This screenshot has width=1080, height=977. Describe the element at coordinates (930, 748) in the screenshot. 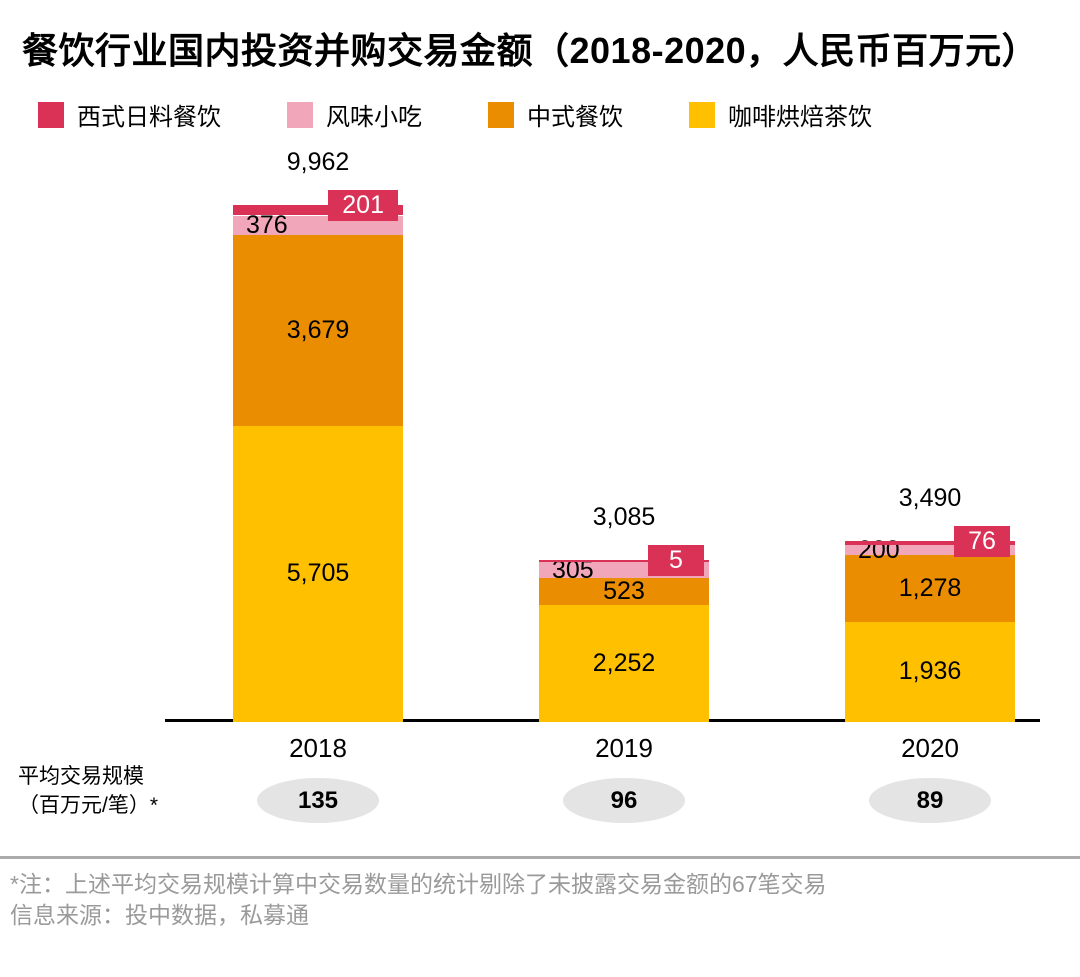

I see `x-axis-tick-label: 2020` at that location.